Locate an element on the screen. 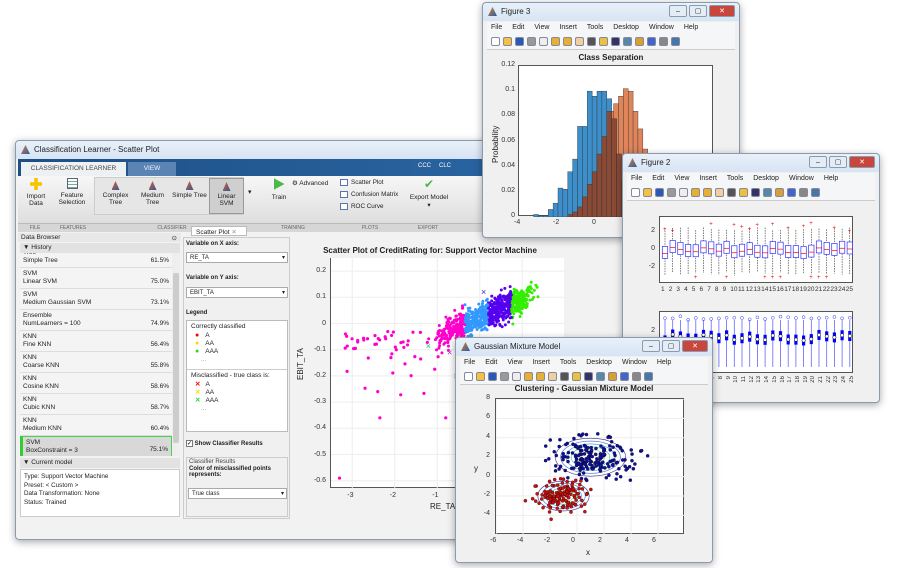 This screenshot has width=900, height=568. collapse-icon: ⊙ is located at coordinates (174, 238).